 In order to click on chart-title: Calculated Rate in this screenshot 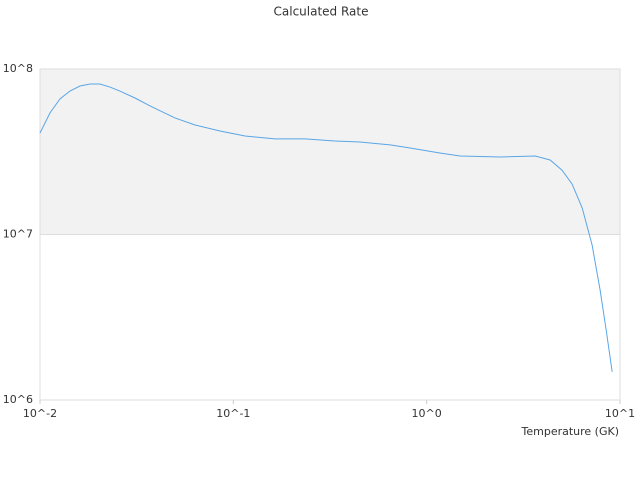, I will do `click(321, 12)`.